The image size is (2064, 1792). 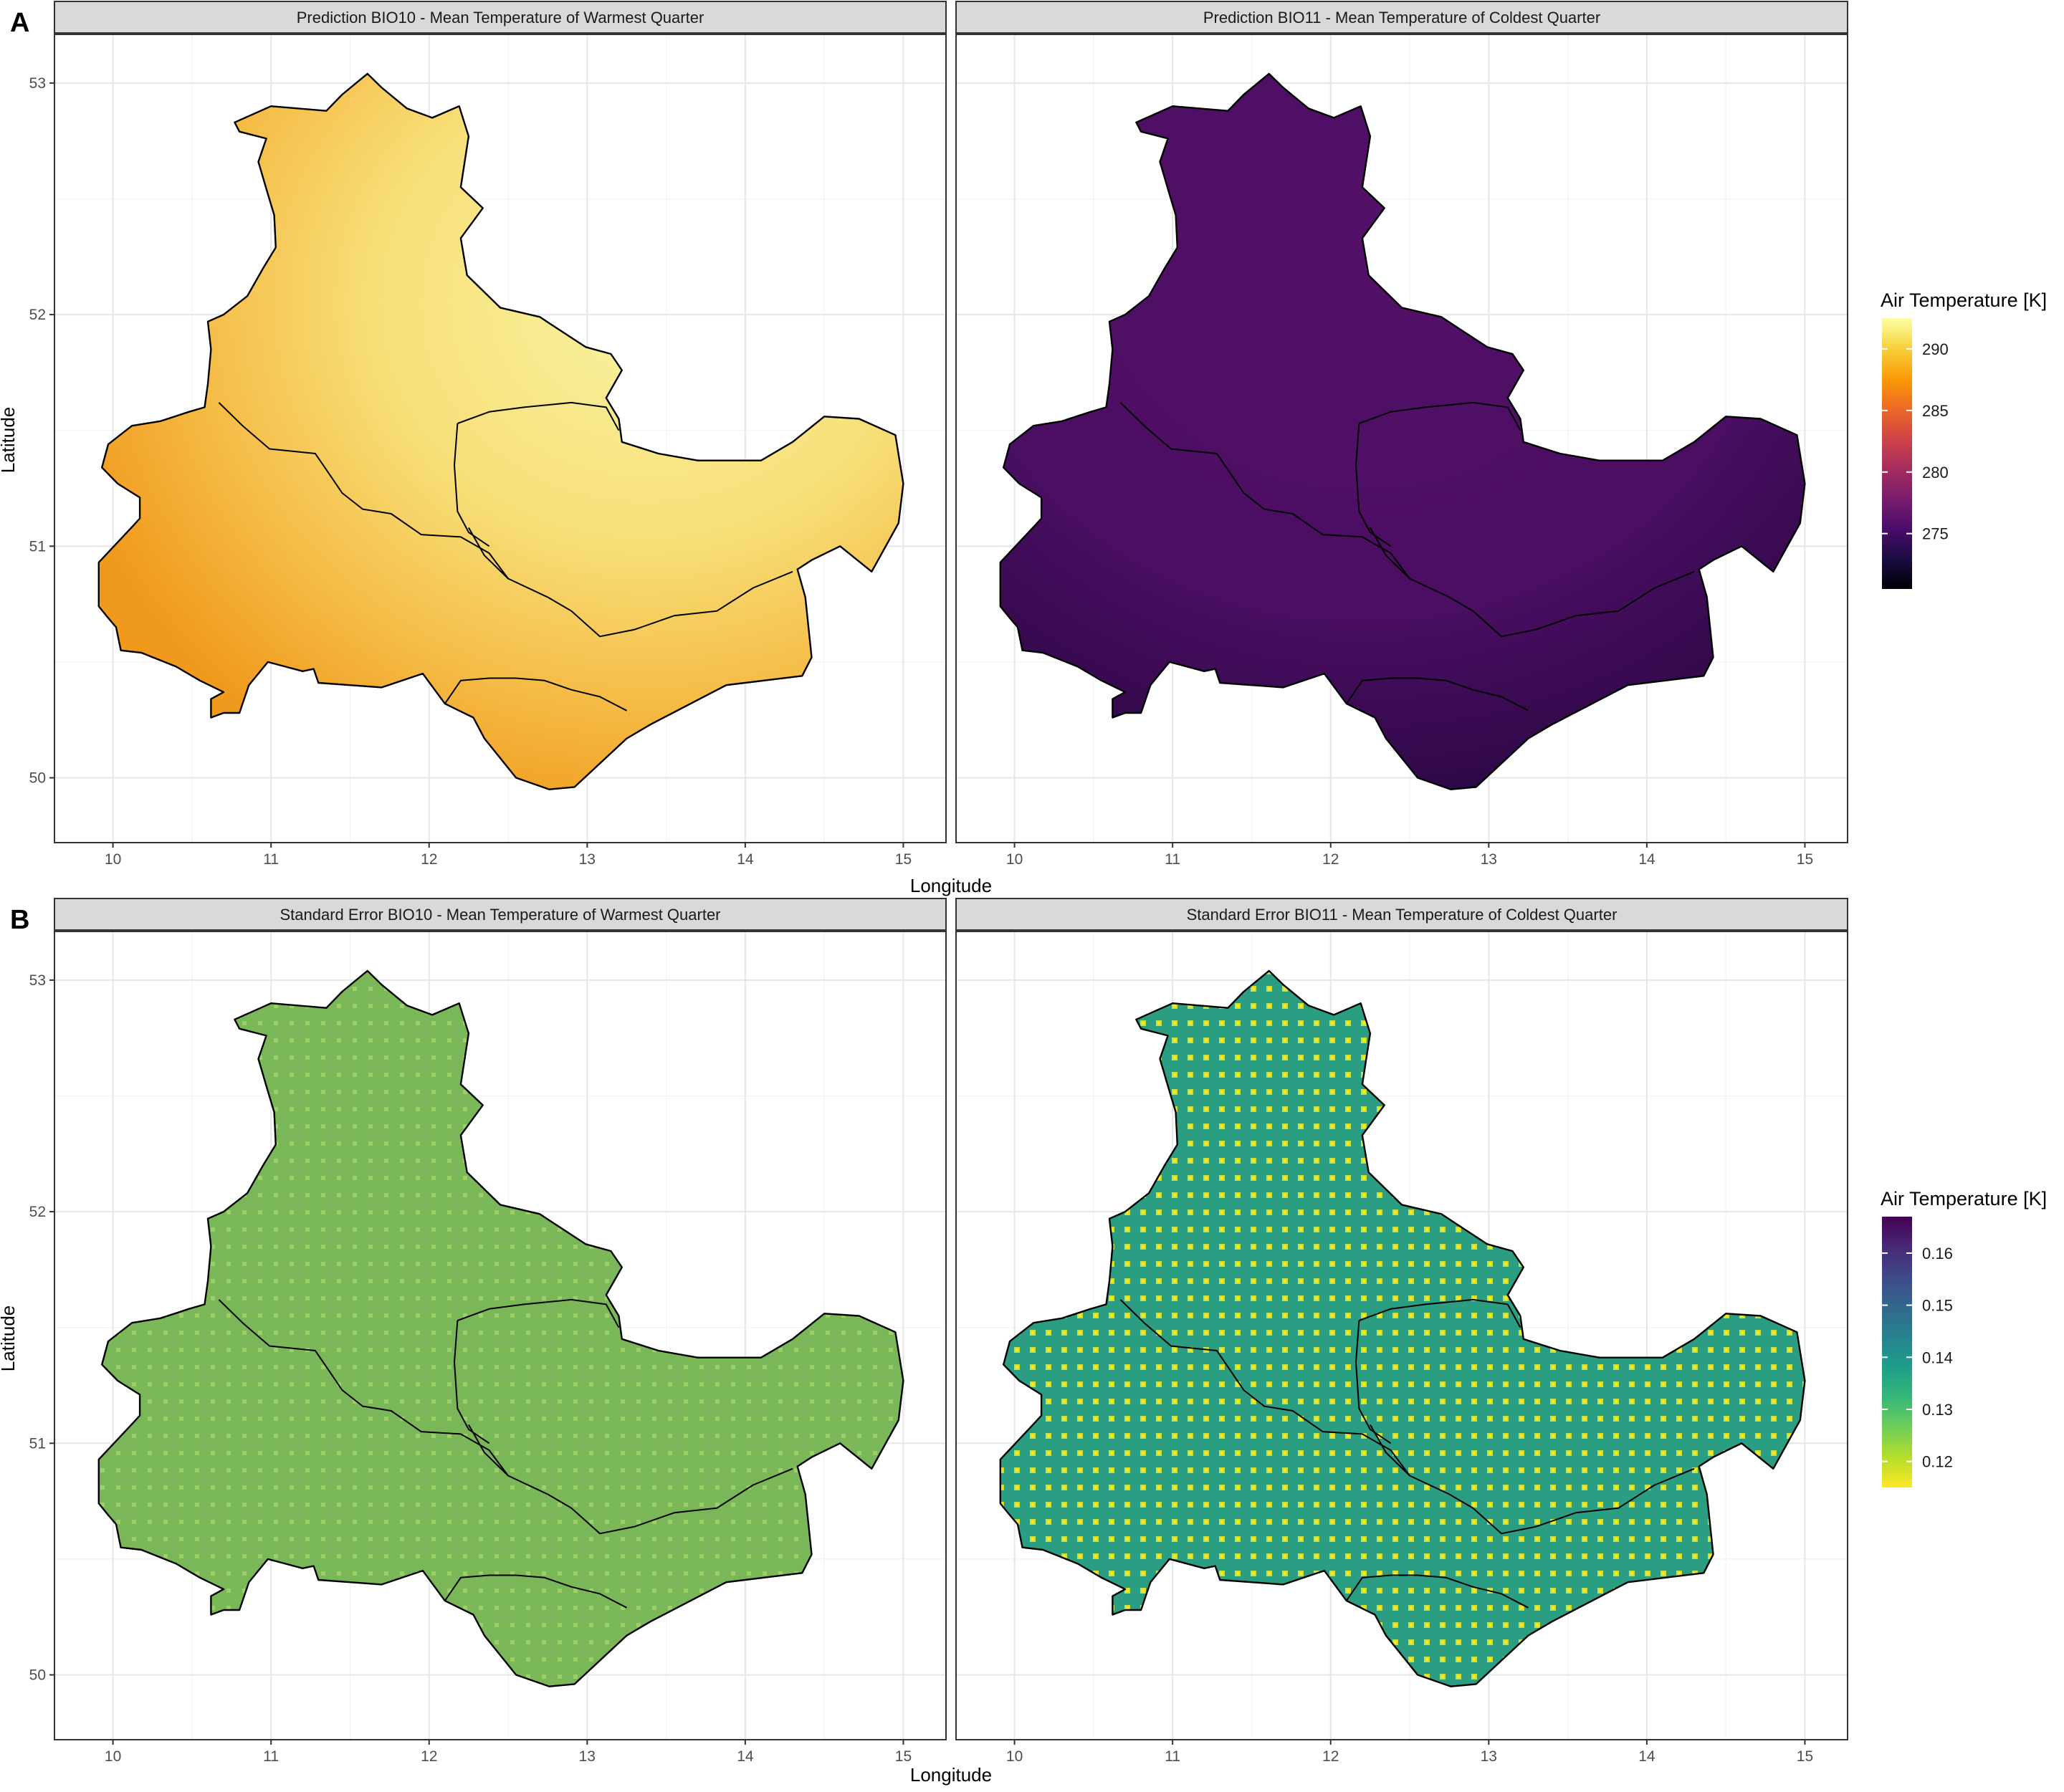 I want to click on legend: Air Temperature [K] 0.12 0.13 0.14 0.15 0.16, so click(x=1964, y=1337).